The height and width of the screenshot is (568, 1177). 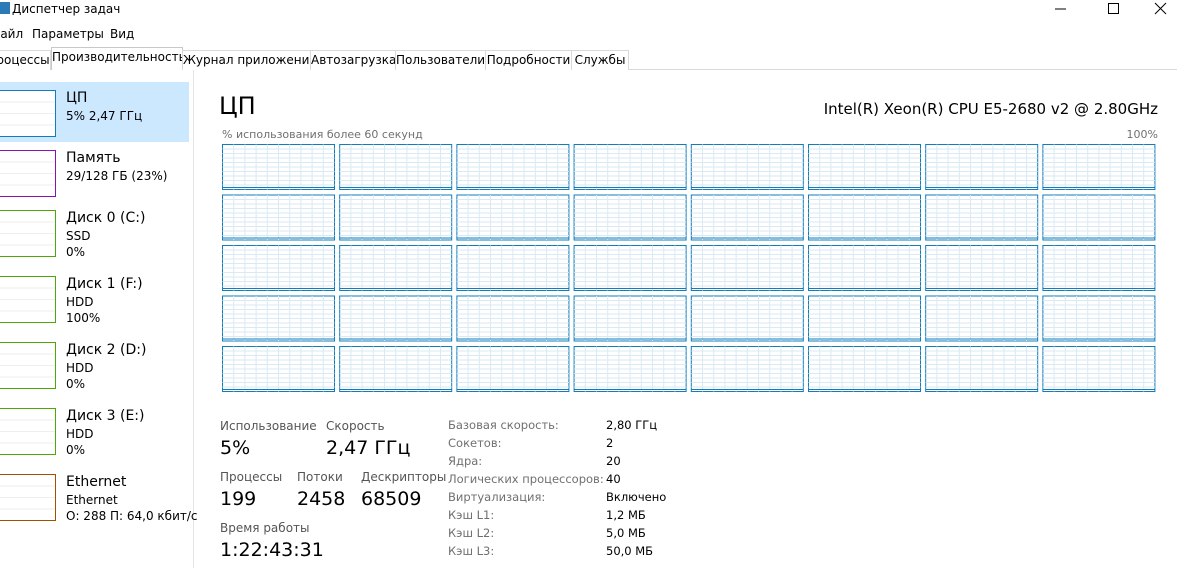 What do you see at coordinates (440, 60) in the screenshot?
I see `tab: Пользователи` at bounding box center [440, 60].